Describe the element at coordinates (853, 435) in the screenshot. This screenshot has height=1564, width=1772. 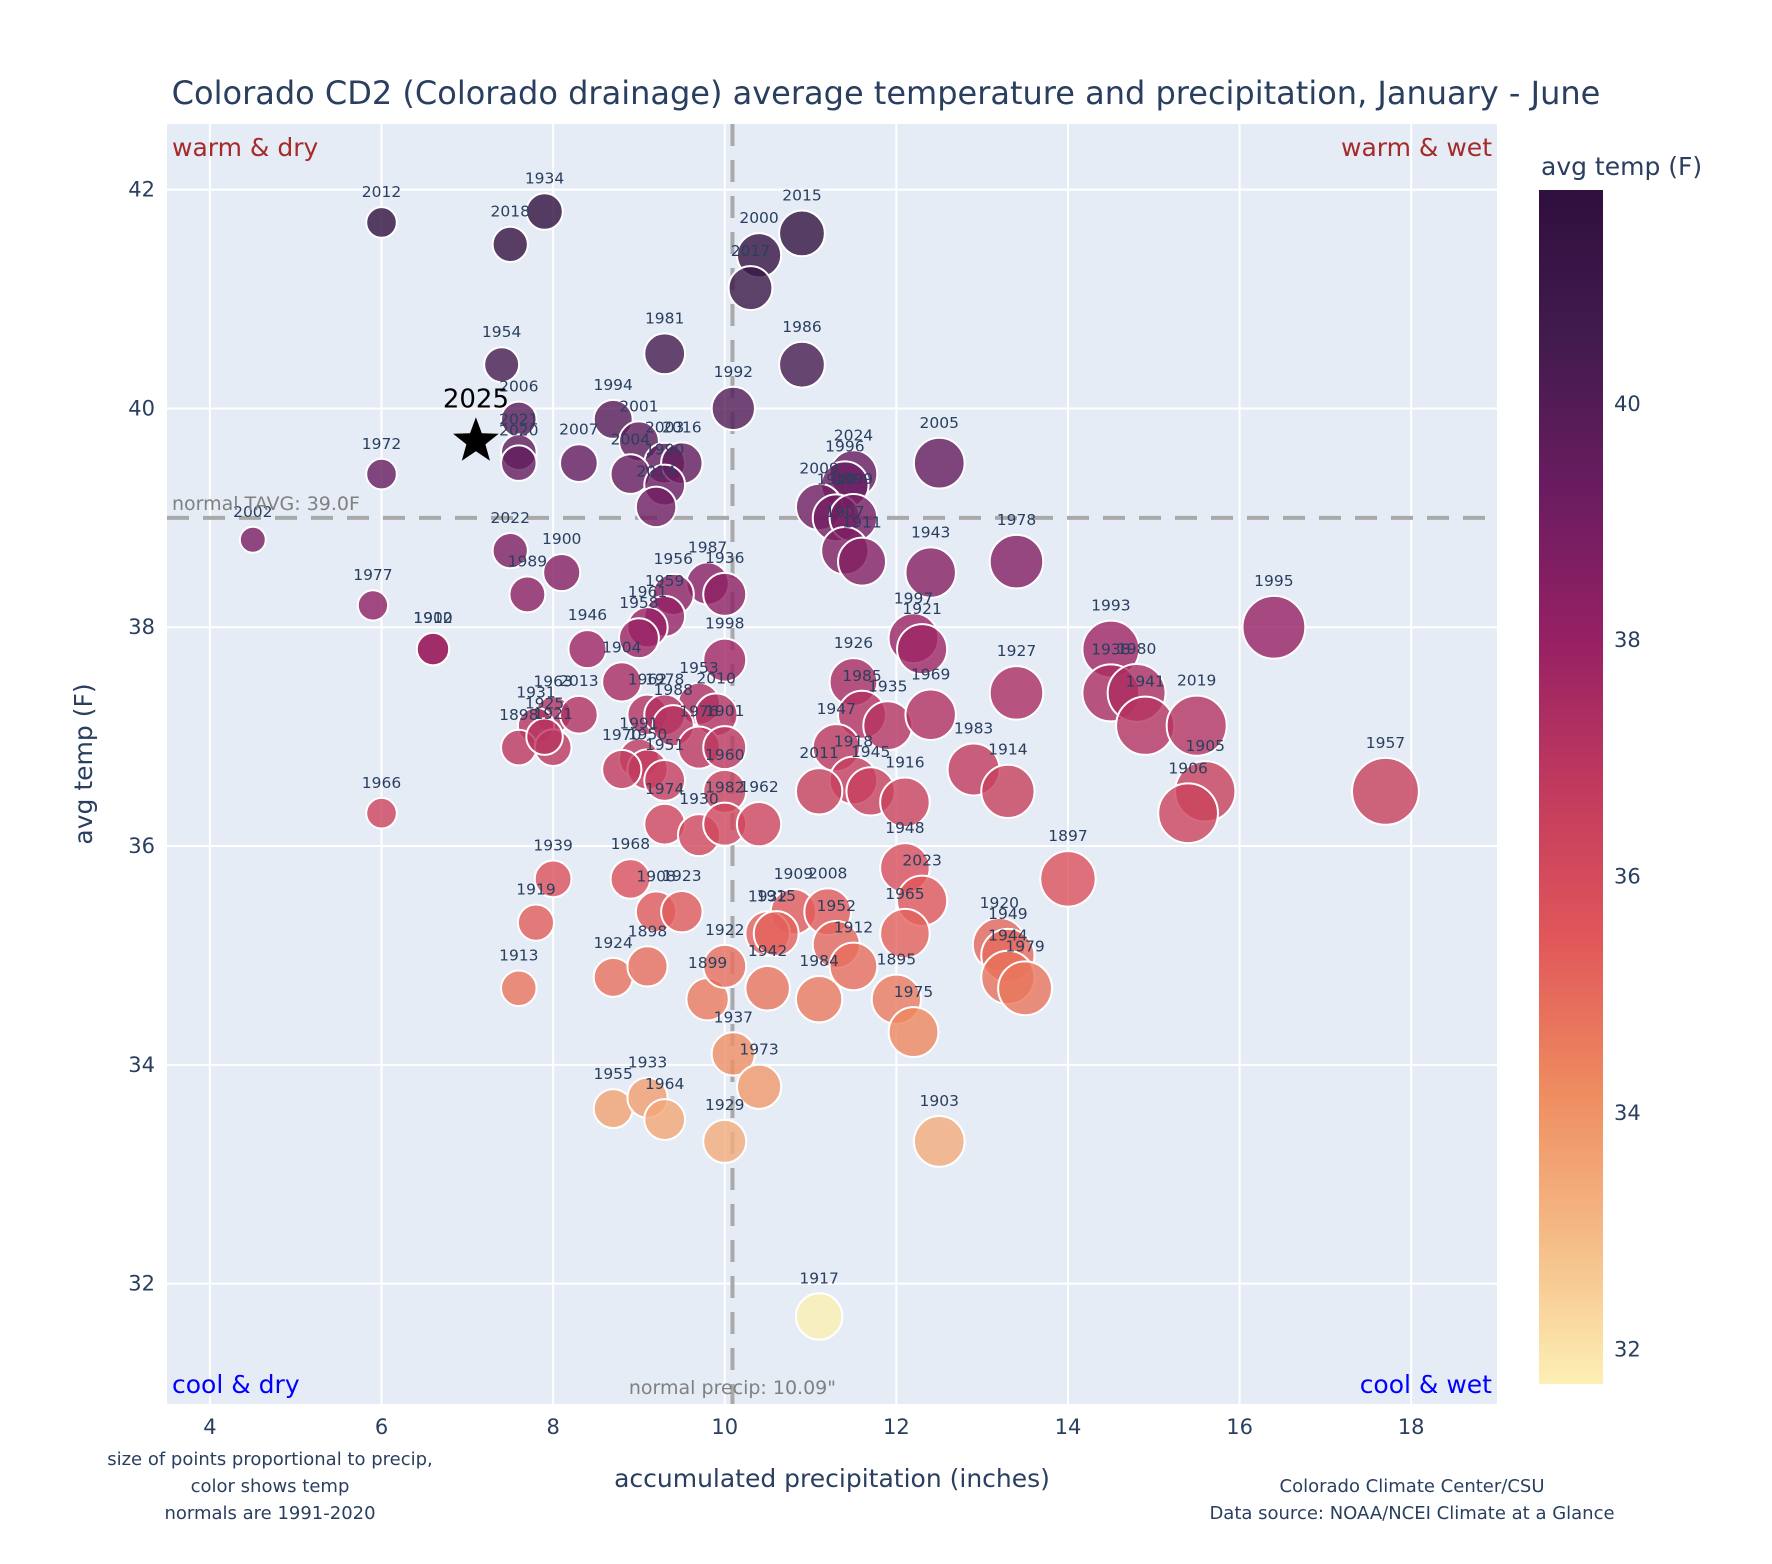
I see `data-point-label: 2024` at that location.